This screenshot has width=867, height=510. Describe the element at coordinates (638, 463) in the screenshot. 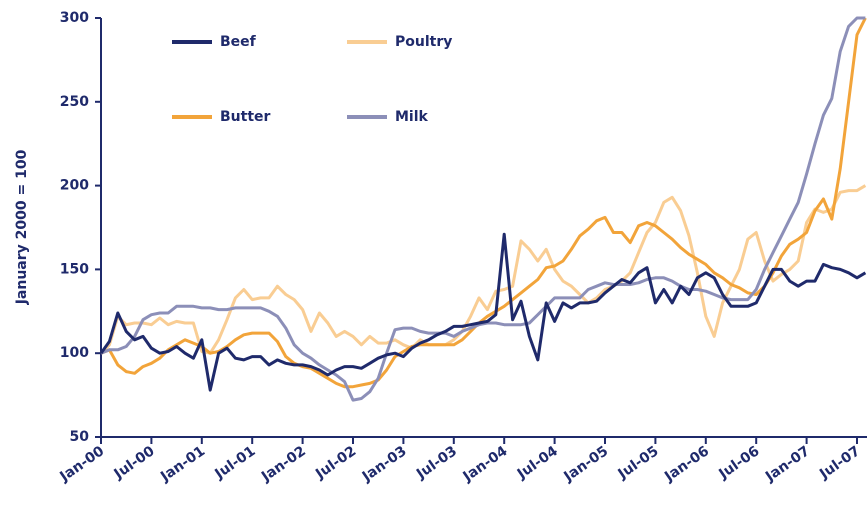

I see `x-tick-label: Jul-05` at that location.